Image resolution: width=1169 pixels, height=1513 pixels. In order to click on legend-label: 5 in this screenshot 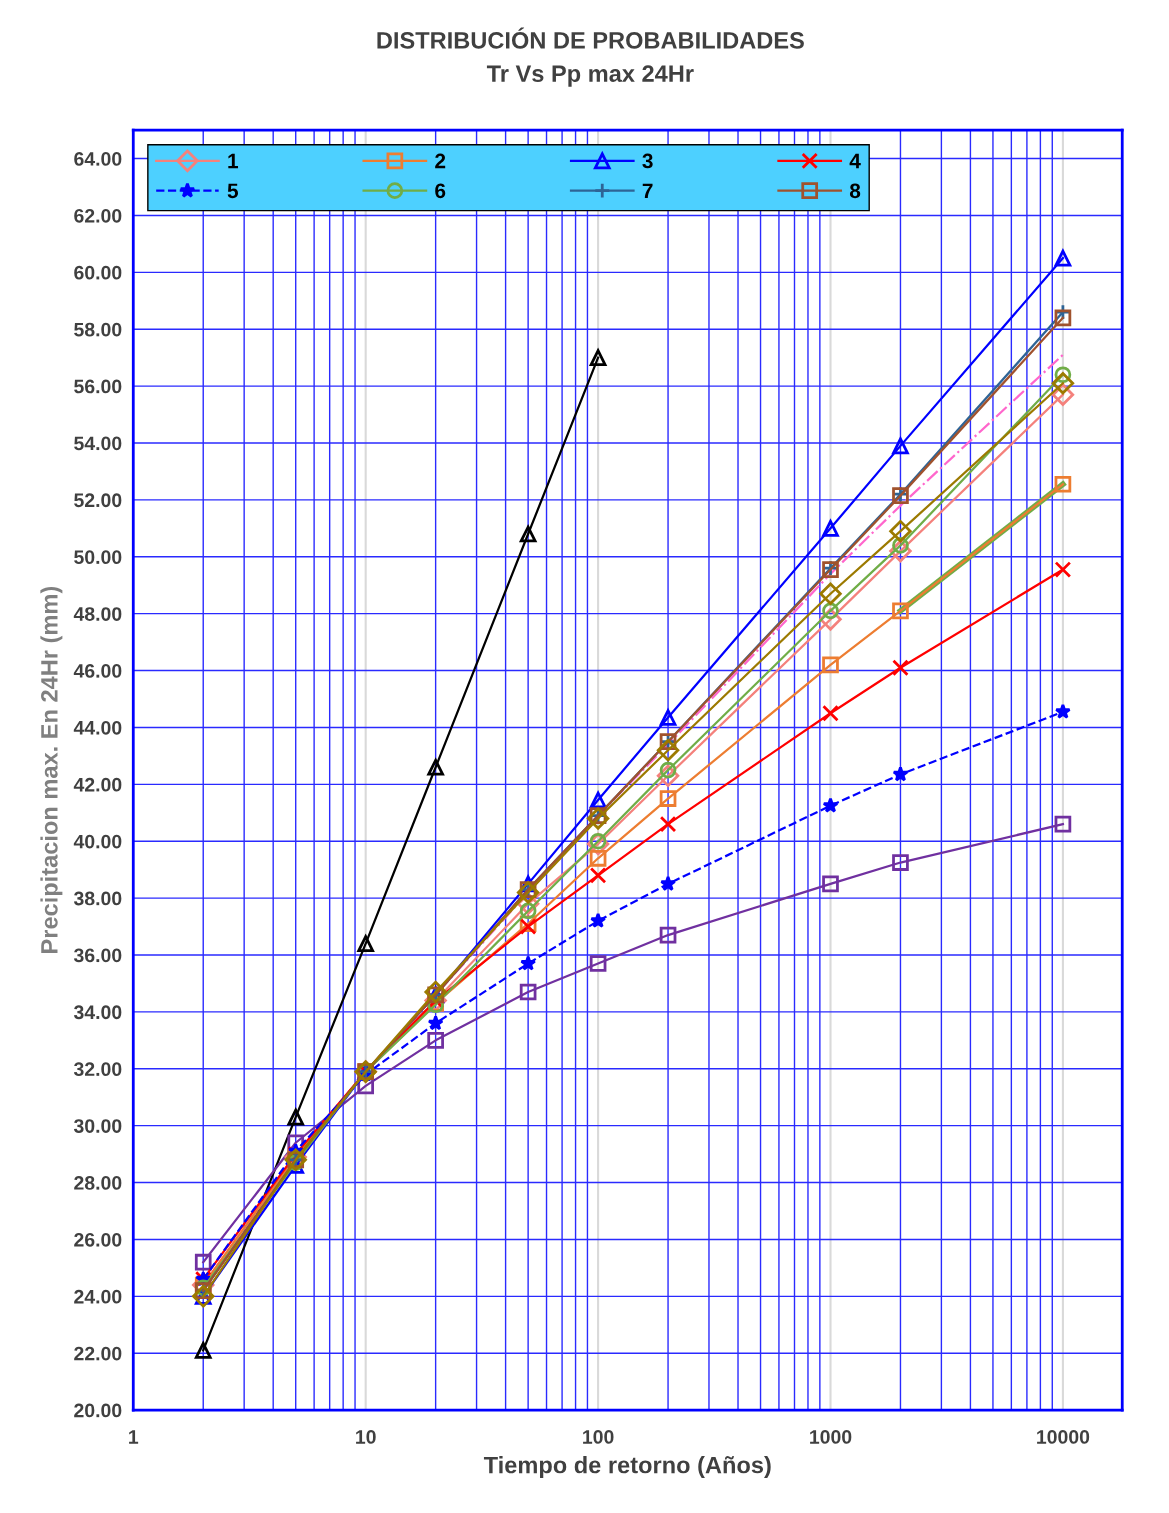, I will do `click(233, 191)`.